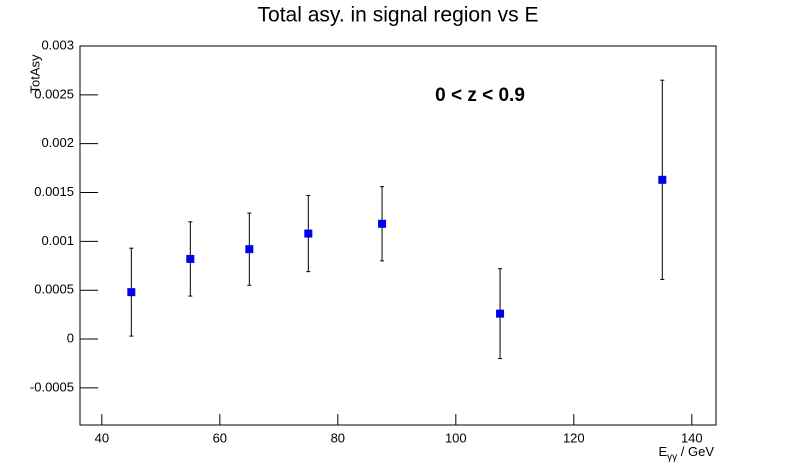 This screenshot has width=796, height=474. Describe the element at coordinates (54, 93) in the screenshot. I see `y-tick-label: 0.0025` at that location.